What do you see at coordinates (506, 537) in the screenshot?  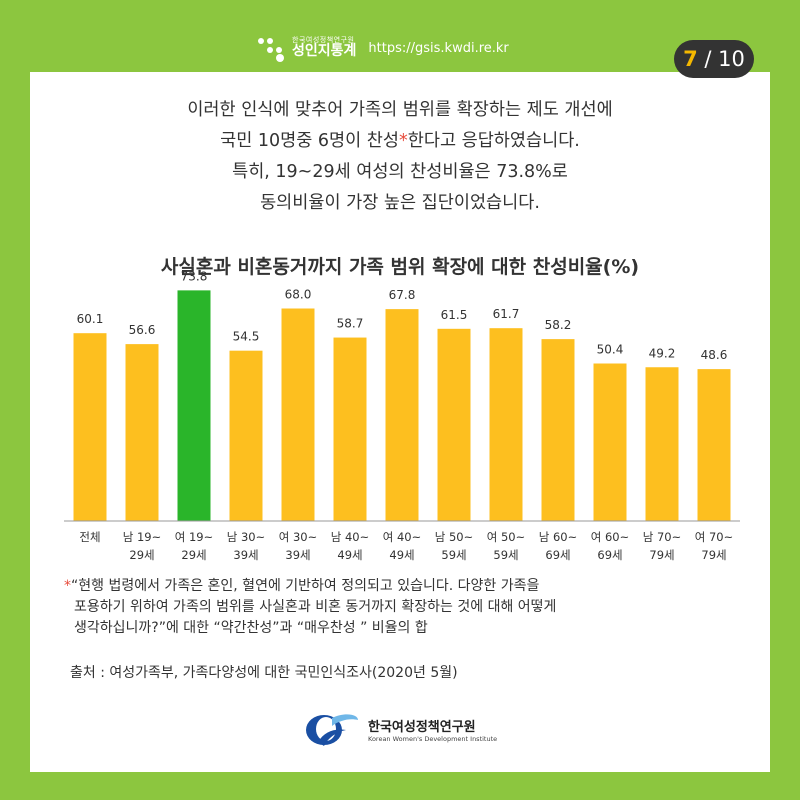 I see `tick-label-8-0: 여 50~` at bounding box center [506, 537].